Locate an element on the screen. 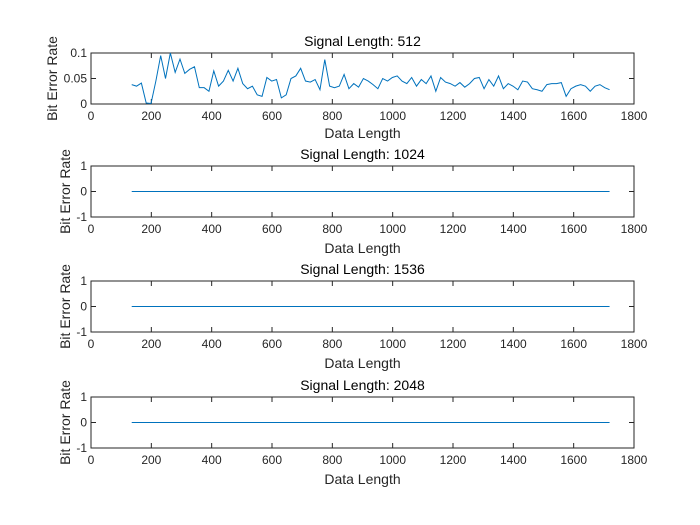 The height and width of the screenshot is (525, 700). subplot-title-4: Signal Length: 2048 is located at coordinates (362, 385).